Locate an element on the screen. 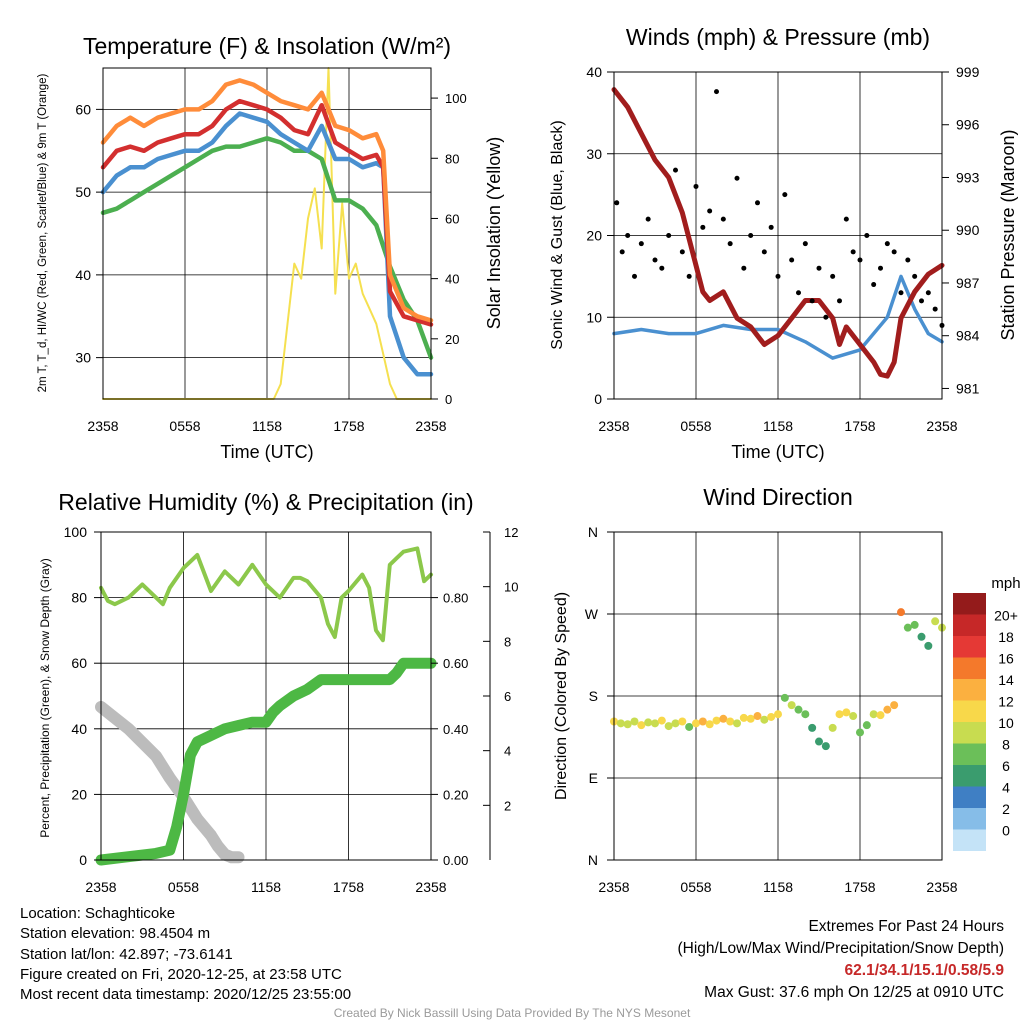 The image size is (1024, 1024). y-tick-label: W is located at coordinates (592, 614).